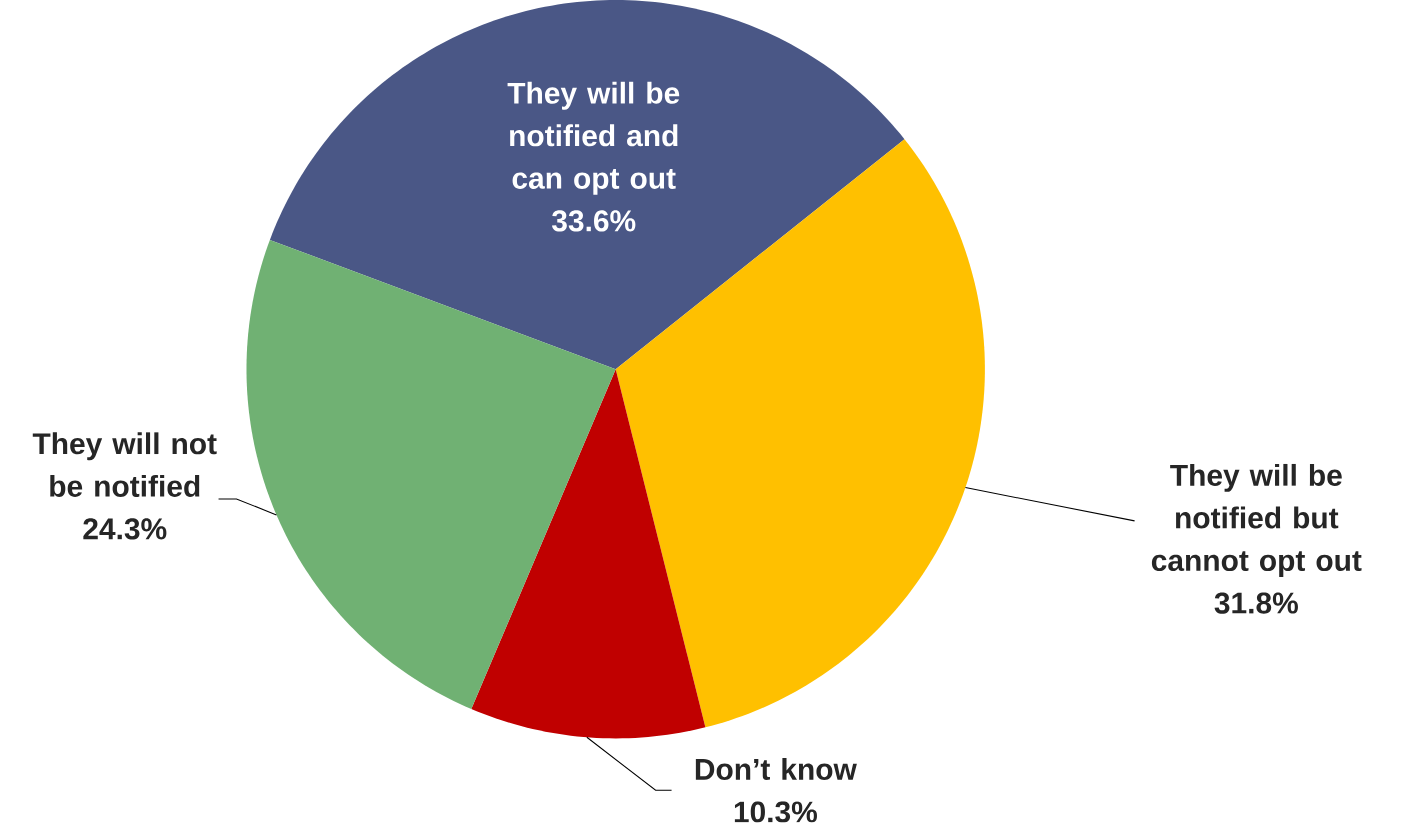 This screenshot has width=1401, height=823. I want to click on data-label: 10.3%, so click(775, 812).